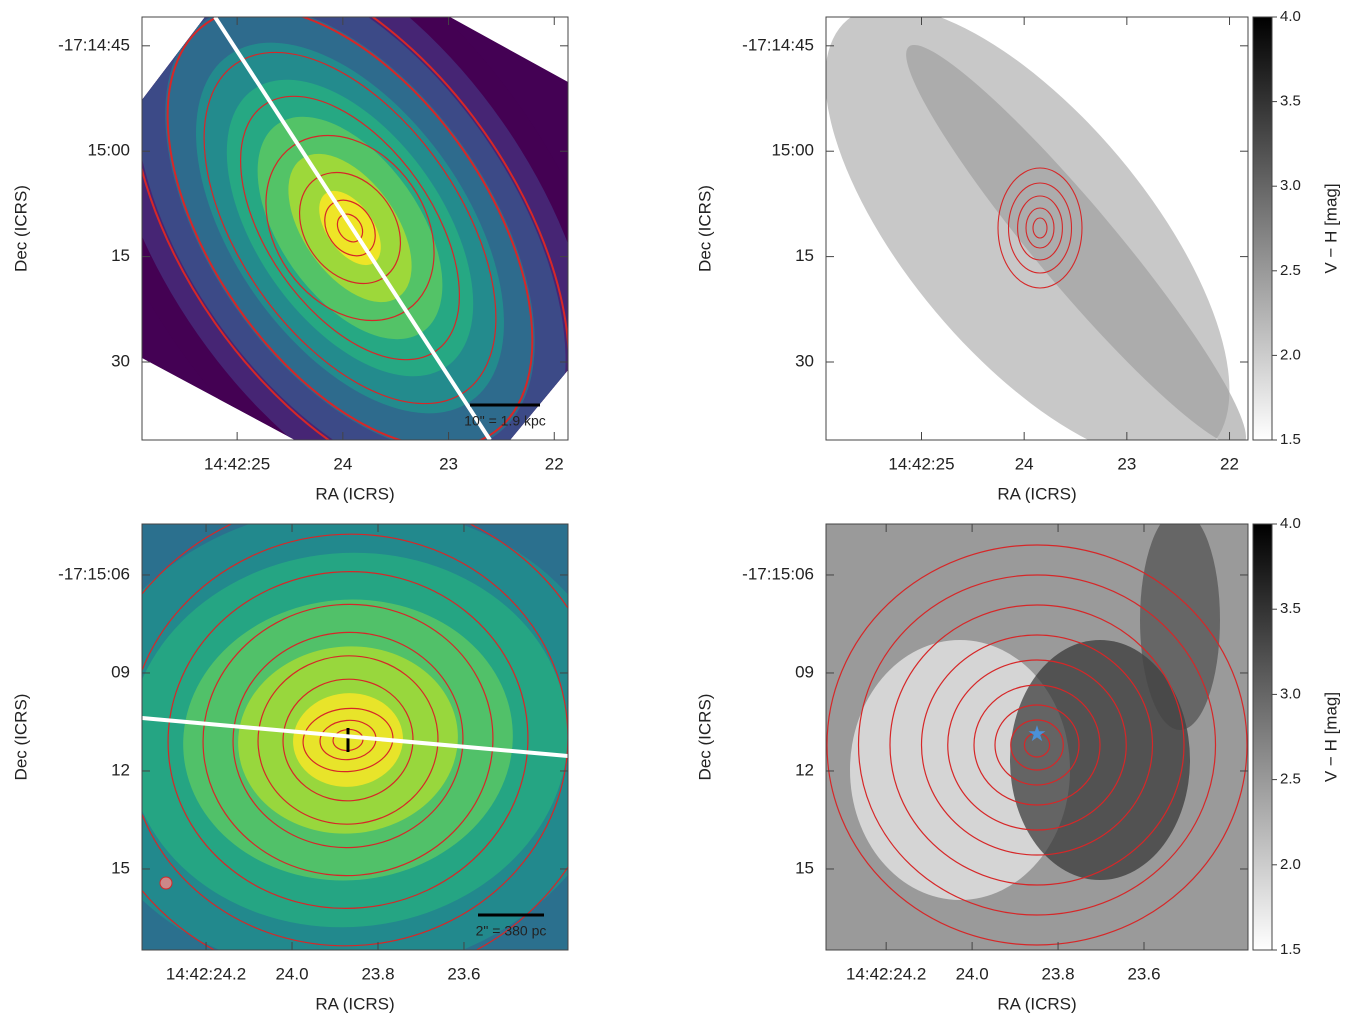  I want to click on star: ★, so click(1037, 733).